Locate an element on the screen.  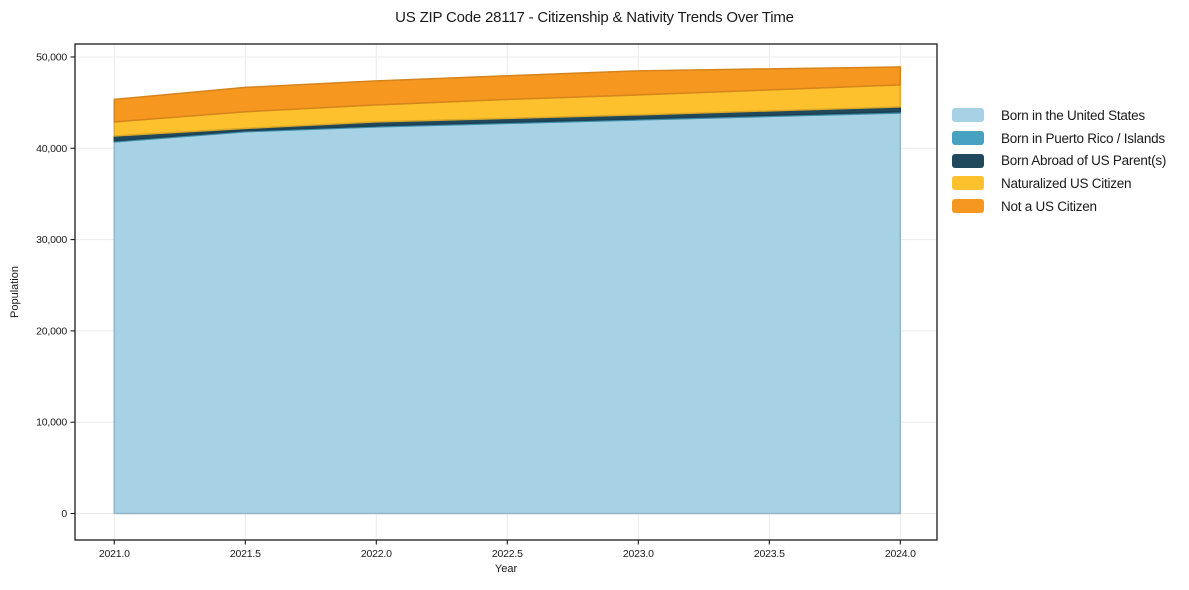
legend-label: Not a US Citizen is located at coordinates (1049, 206).